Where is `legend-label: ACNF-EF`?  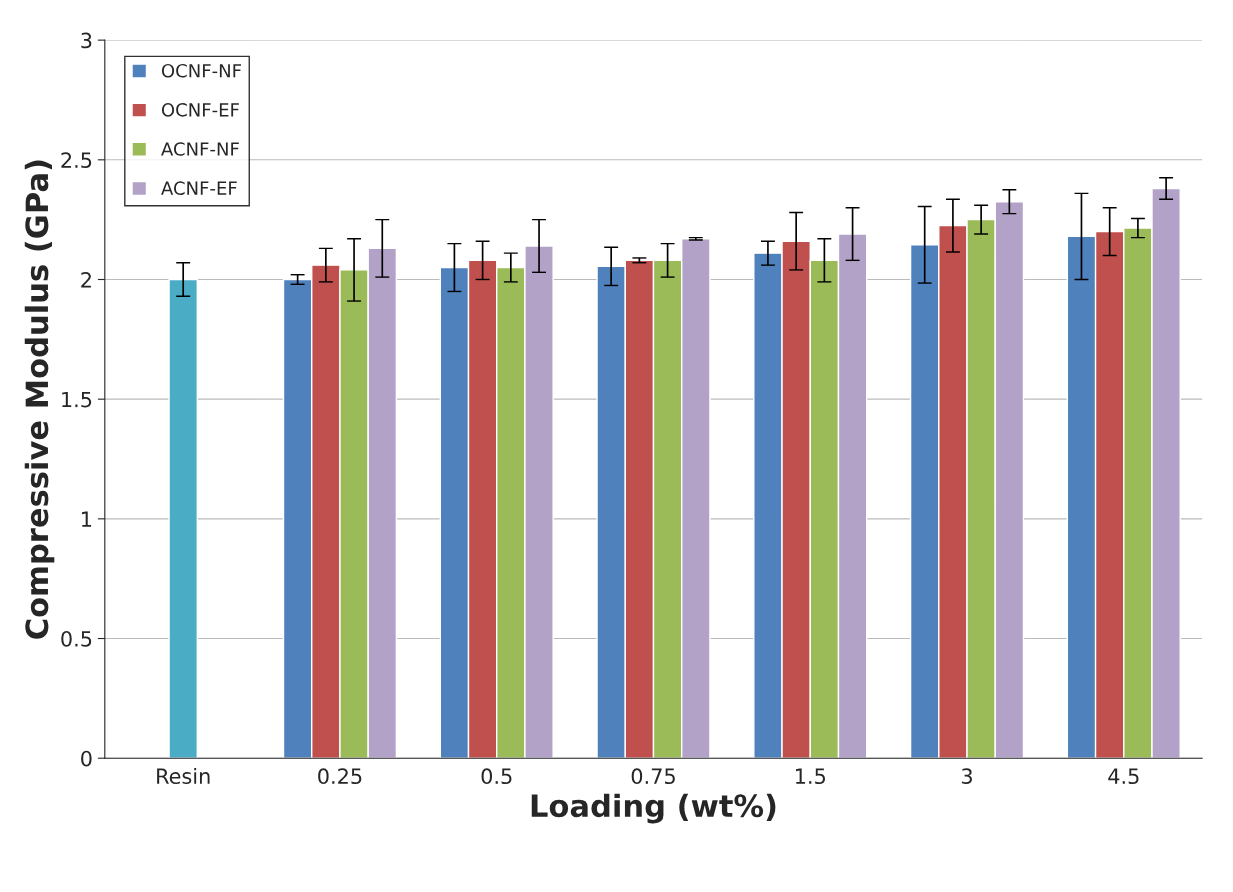
legend-label: ACNF-EF is located at coordinates (199, 188).